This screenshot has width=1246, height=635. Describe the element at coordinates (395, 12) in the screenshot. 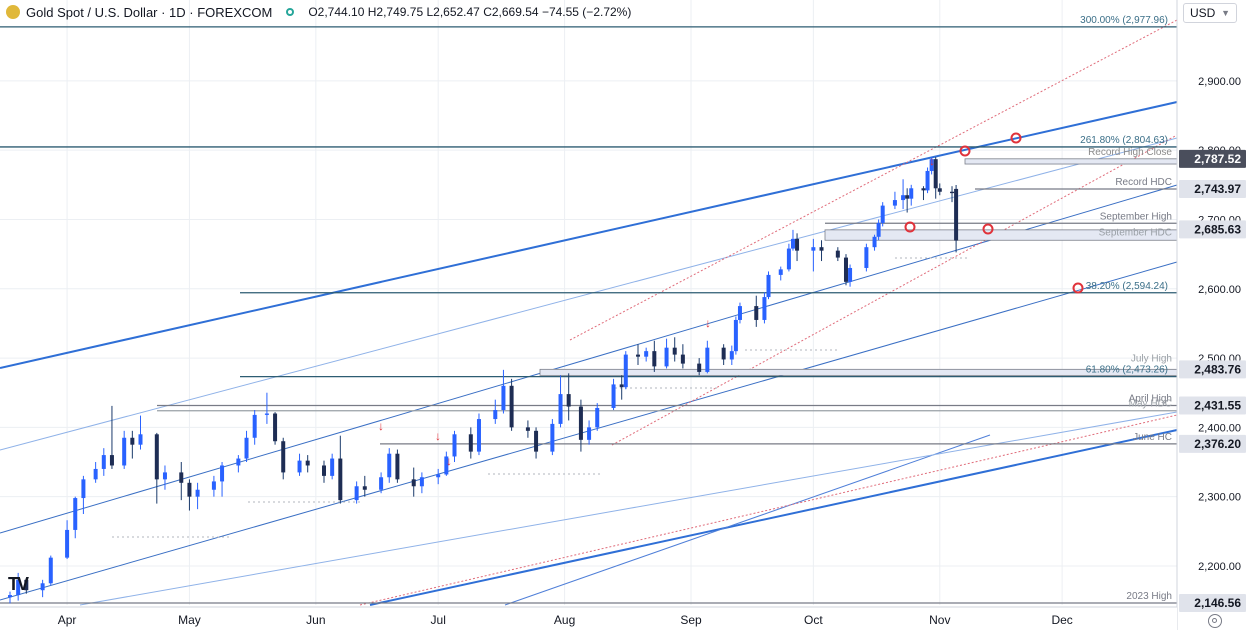

I see `ohlc-high: H2,749.75` at that location.